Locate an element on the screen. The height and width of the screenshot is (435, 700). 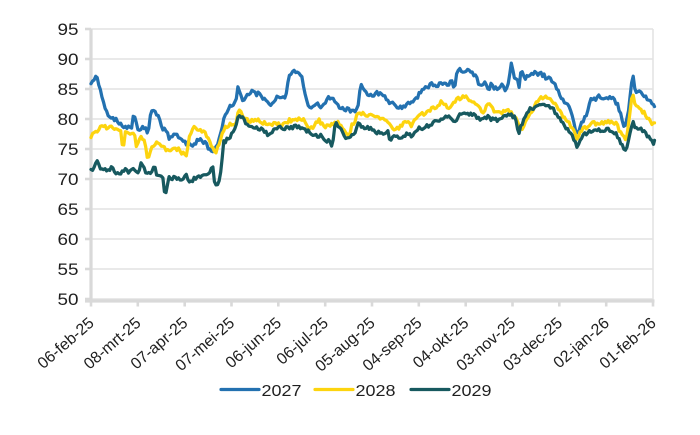
svg-text: 65 is located at coordinates (68, 210).